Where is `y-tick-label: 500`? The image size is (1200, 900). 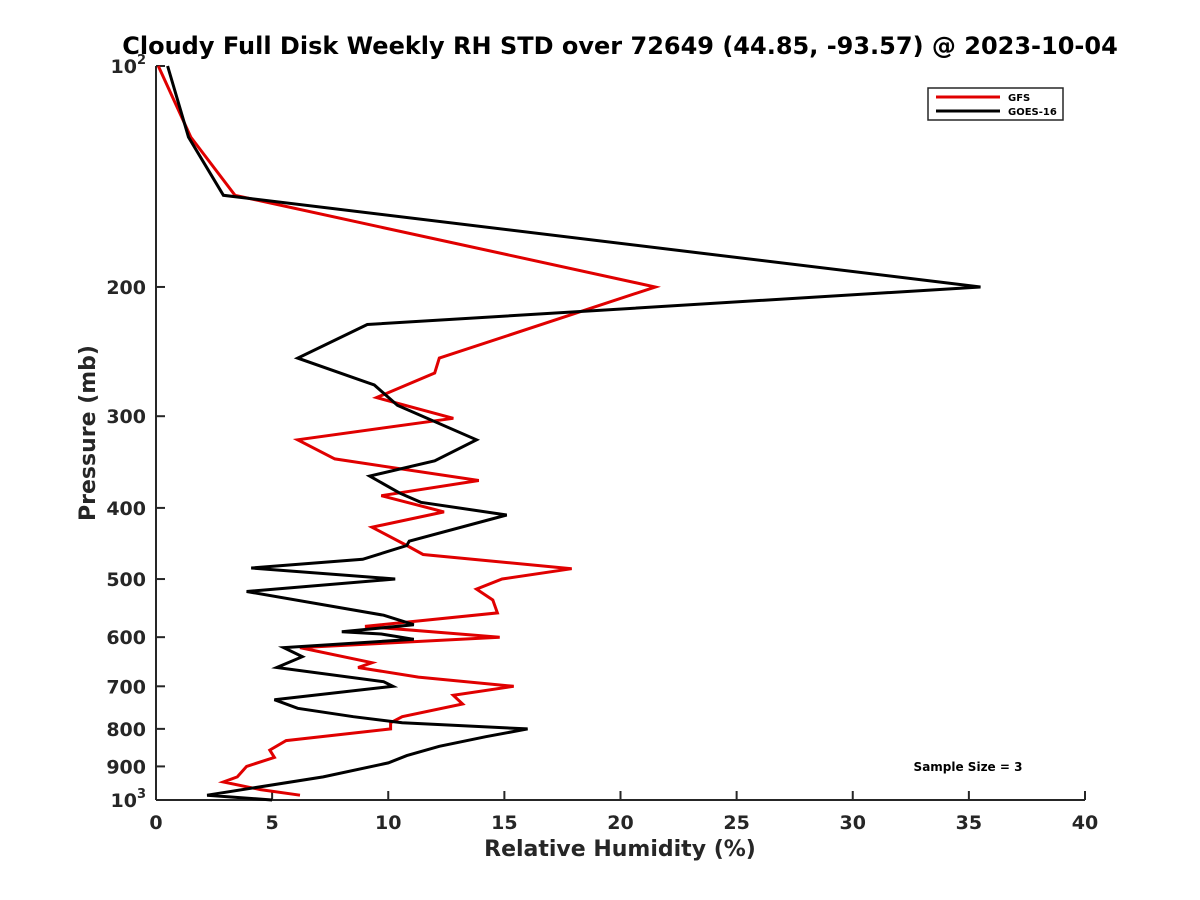
y-tick-label: 500 is located at coordinates (126, 580).